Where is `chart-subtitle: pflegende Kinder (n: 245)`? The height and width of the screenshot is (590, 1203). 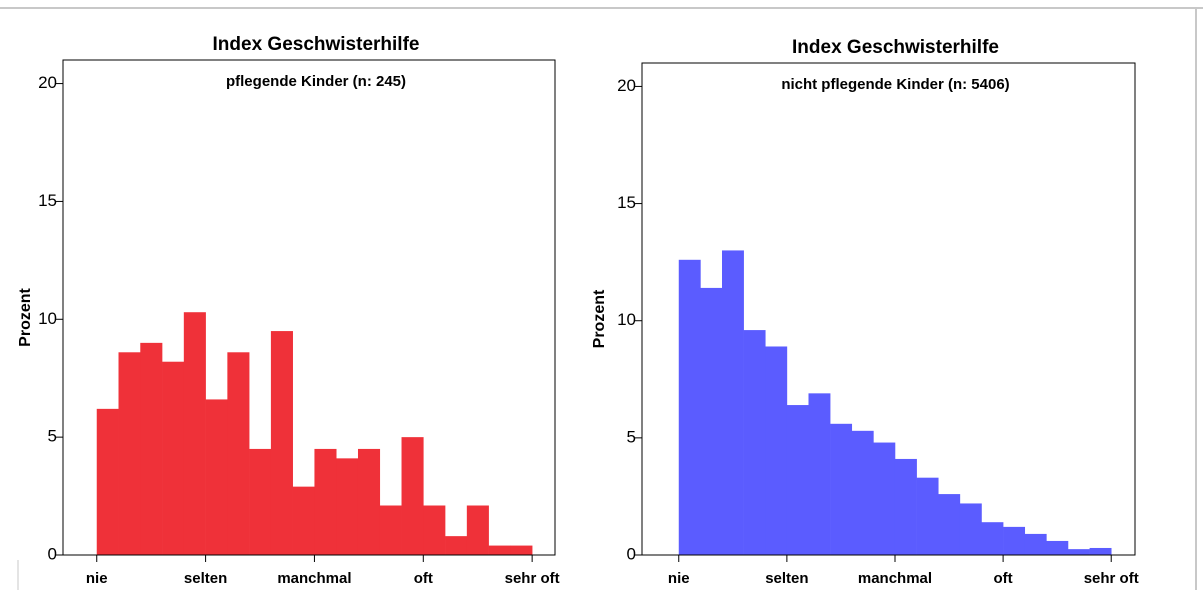
chart-subtitle: pflegende Kinder (n: 245) is located at coordinates (316, 81).